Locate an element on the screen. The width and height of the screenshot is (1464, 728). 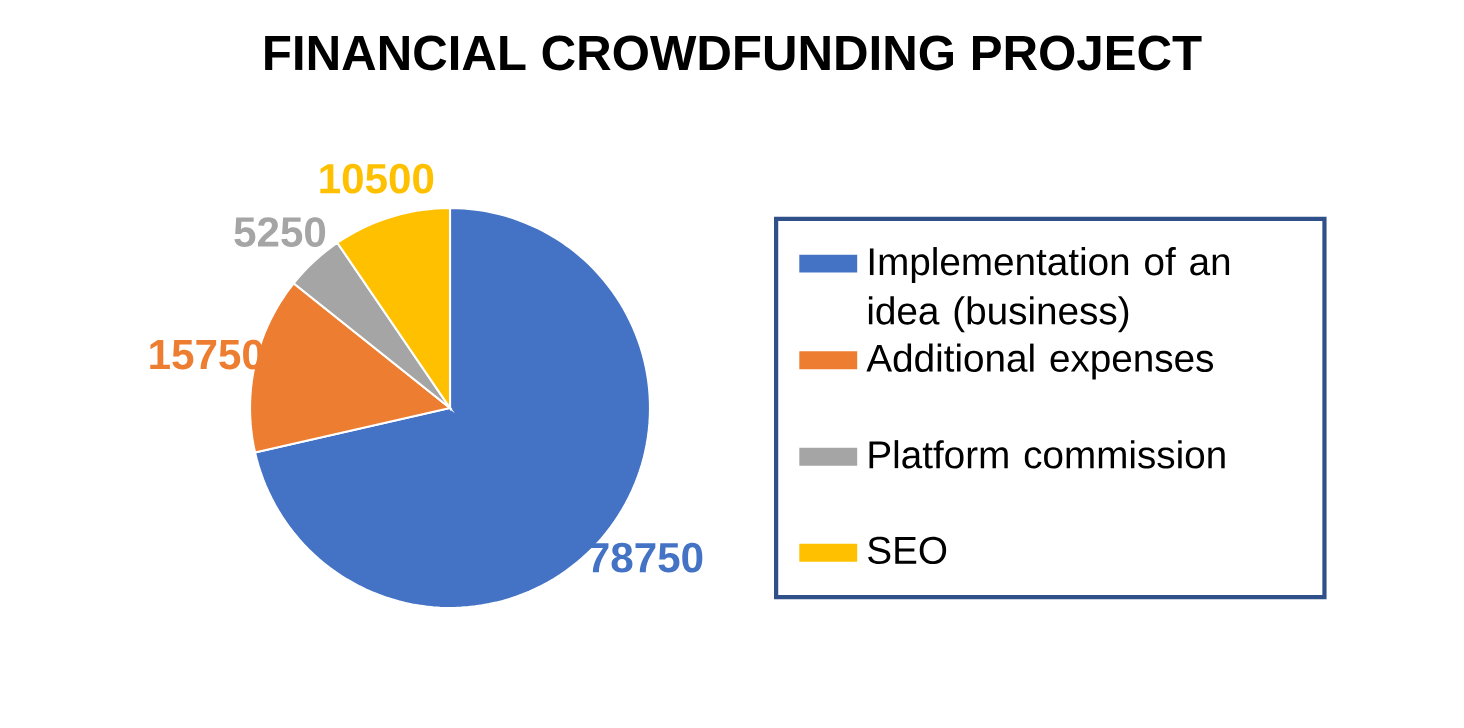
legend-label: Implementation of an idea (business) is located at coordinates (1049, 290).